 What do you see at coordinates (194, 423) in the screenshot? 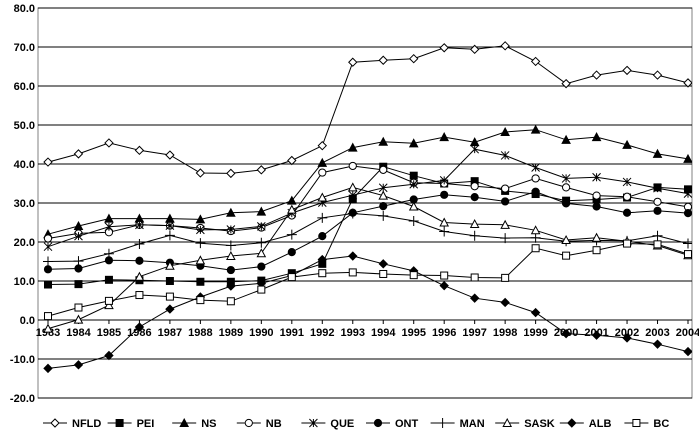
I see `legend-item-ns: NS` at bounding box center [194, 423].